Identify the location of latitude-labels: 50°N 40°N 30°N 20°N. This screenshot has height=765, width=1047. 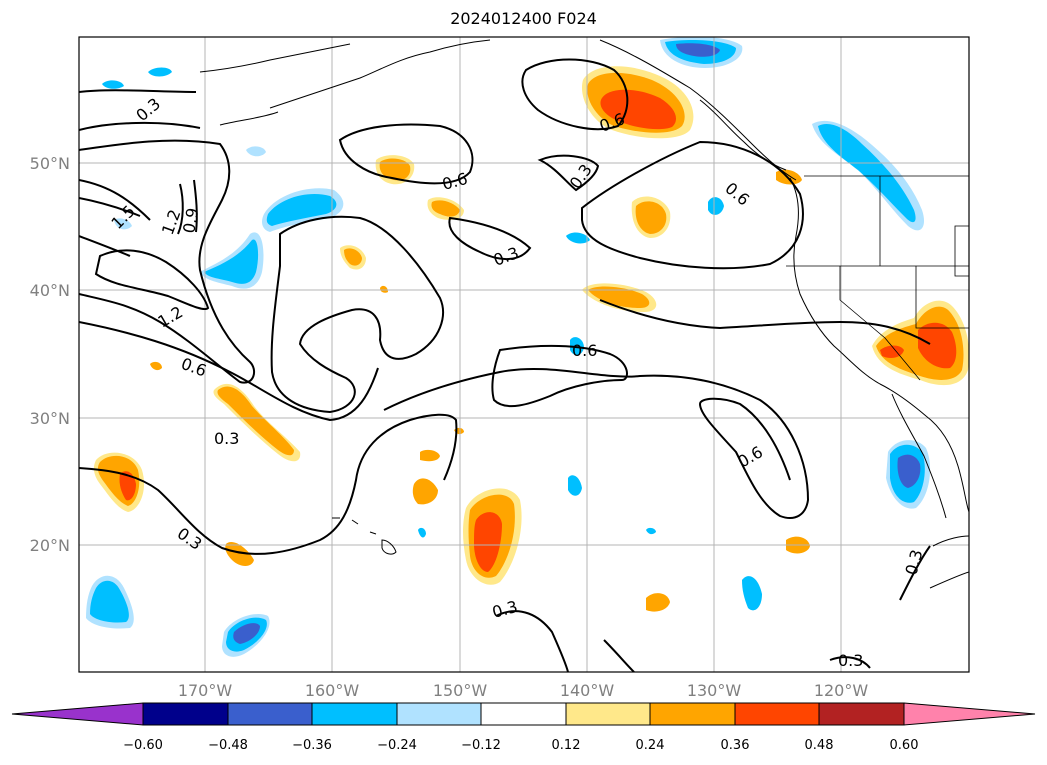
(50, 354).